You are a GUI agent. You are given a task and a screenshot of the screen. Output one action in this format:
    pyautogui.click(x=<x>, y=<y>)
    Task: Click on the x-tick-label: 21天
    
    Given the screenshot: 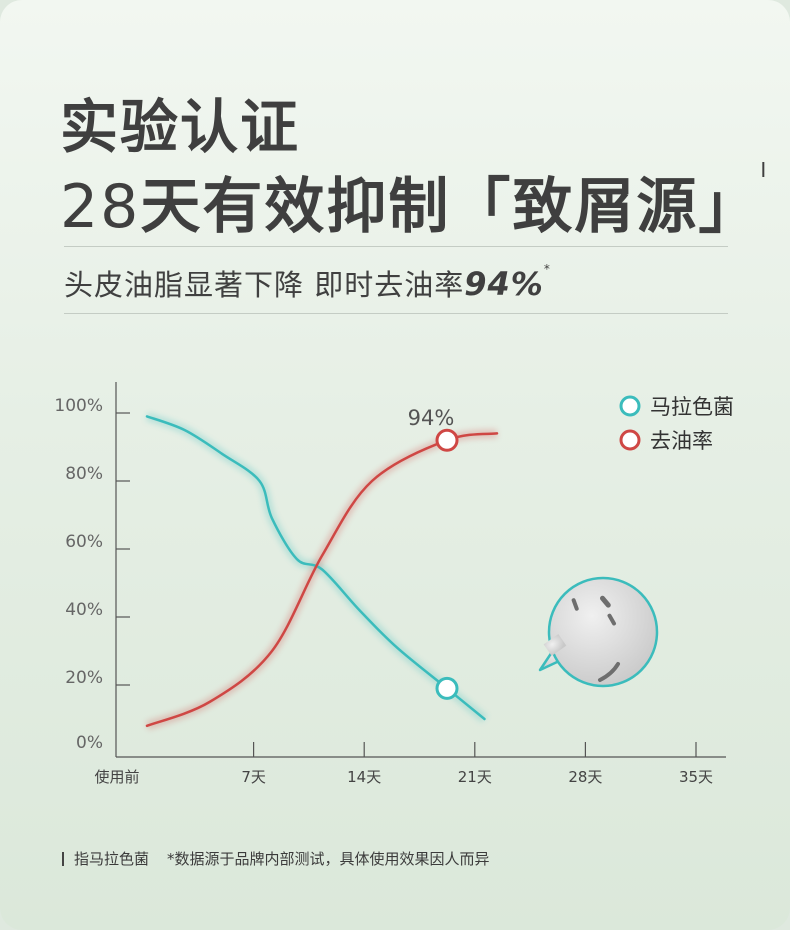 What is the action you would take?
    pyautogui.click(x=475, y=777)
    